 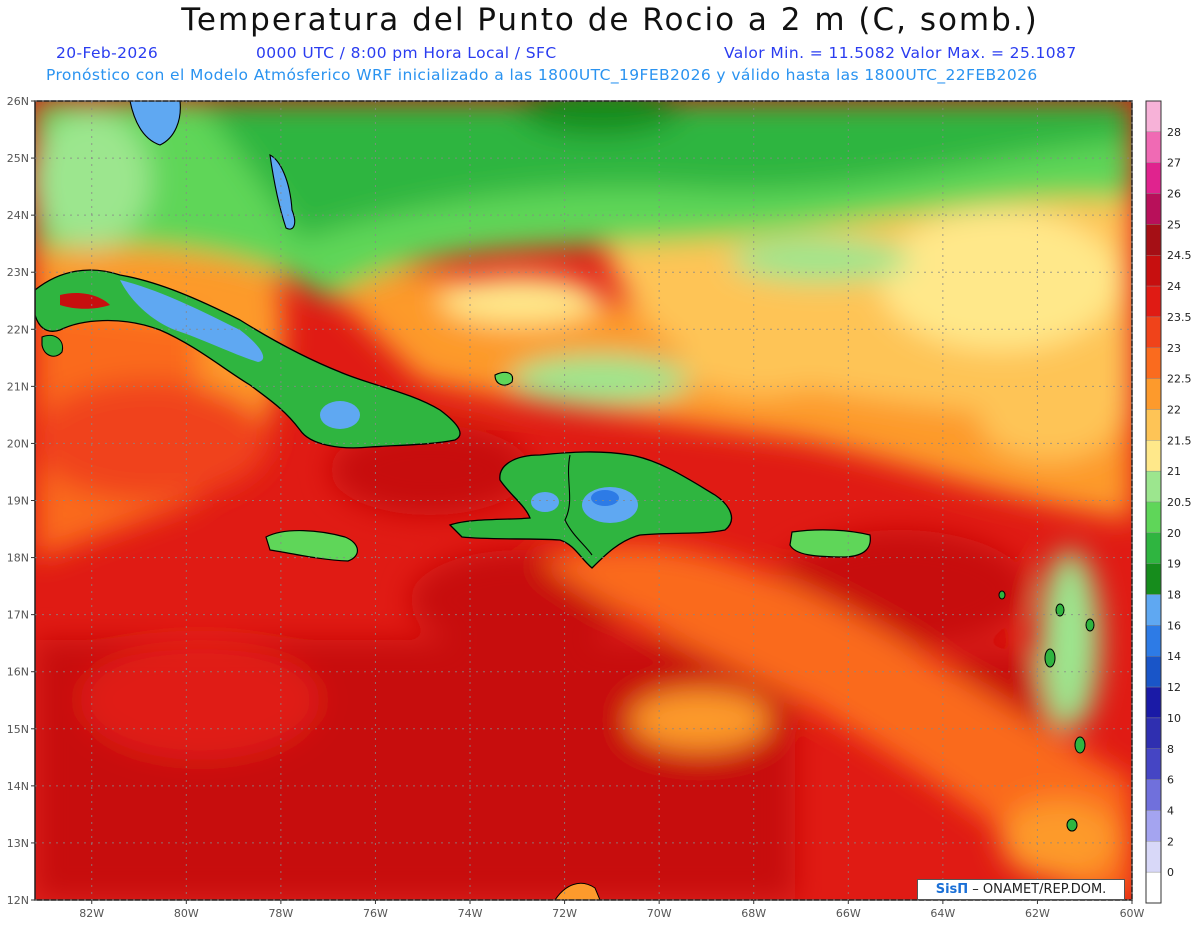 I want to click on legend-label: 23.5, so click(x=1179, y=317).